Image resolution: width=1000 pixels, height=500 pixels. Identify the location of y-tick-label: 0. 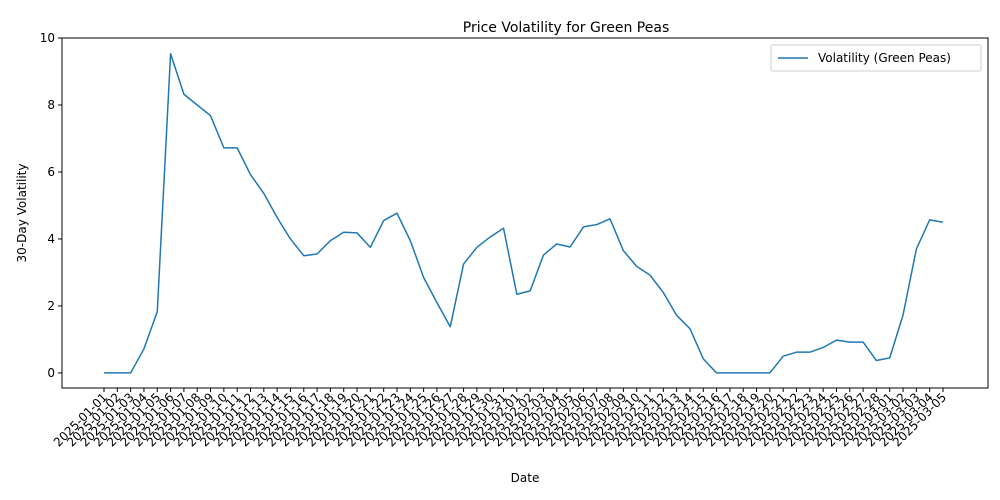
(51, 373).